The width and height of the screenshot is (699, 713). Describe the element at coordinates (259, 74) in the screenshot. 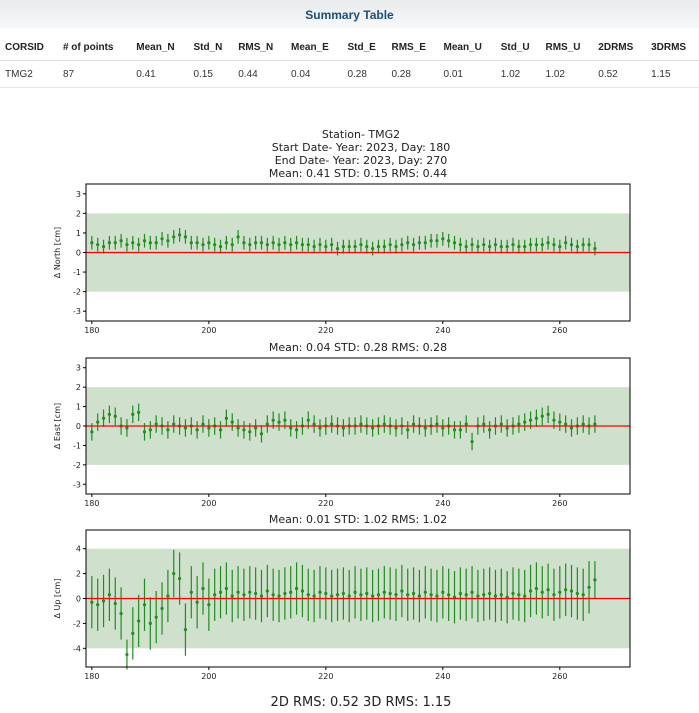

I see `summary-cell: 0.44` at that location.